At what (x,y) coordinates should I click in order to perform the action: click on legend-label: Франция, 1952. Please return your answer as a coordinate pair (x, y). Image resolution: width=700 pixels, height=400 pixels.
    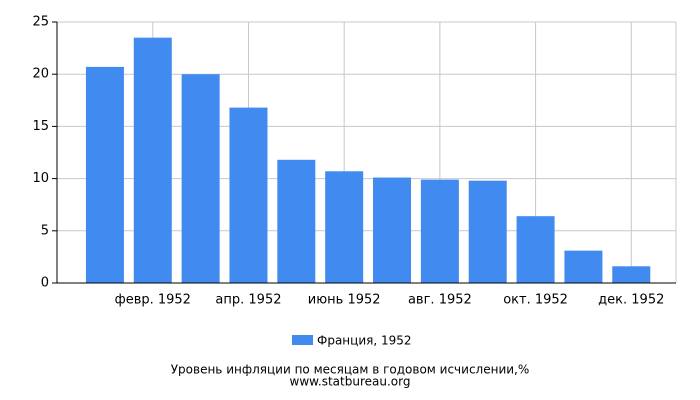
    Looking at the image, I should click on (364, 341).